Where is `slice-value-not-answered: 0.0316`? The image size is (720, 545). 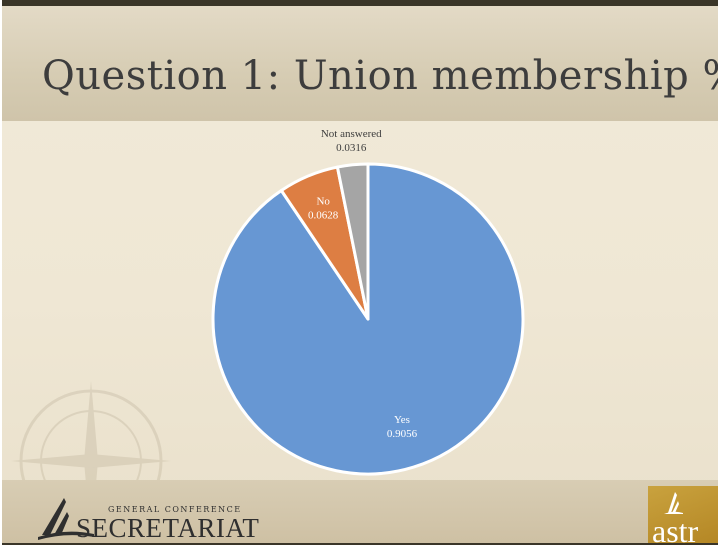
slice-value-not-answered: 0.0316 is located at coordinates (351, 148).